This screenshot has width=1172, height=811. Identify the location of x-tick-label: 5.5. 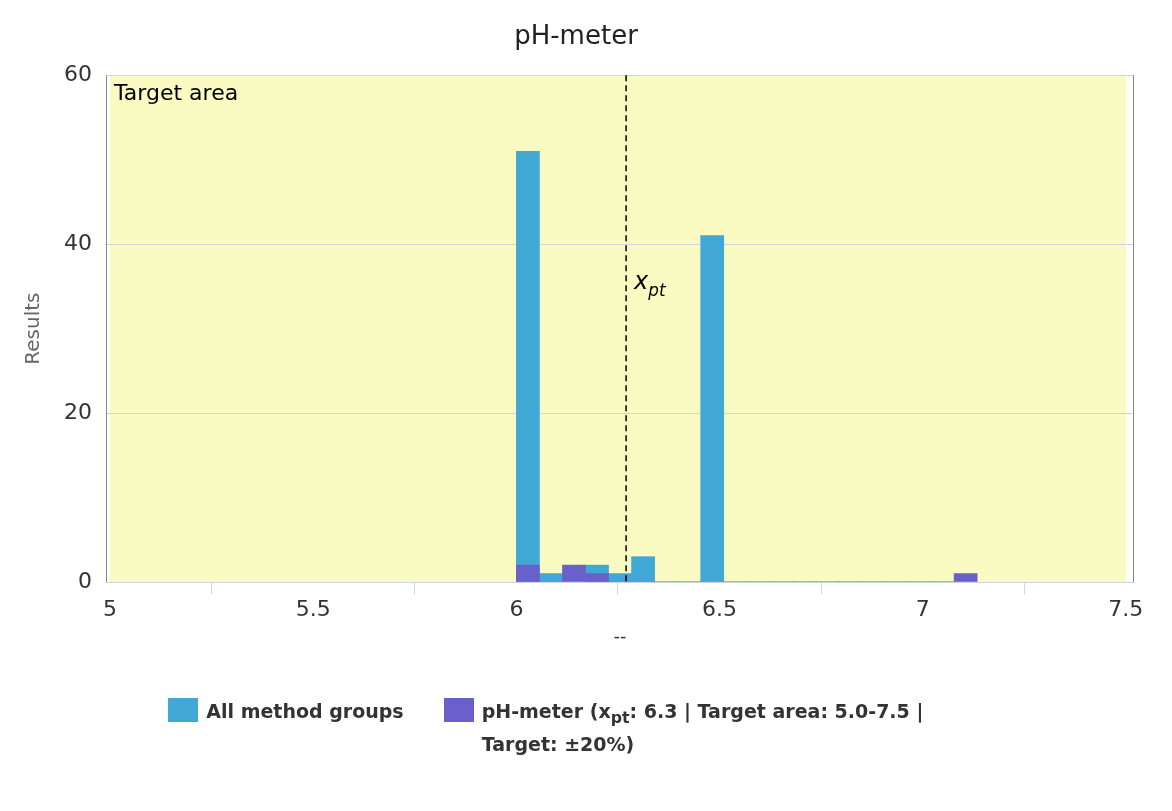
(313, 608).